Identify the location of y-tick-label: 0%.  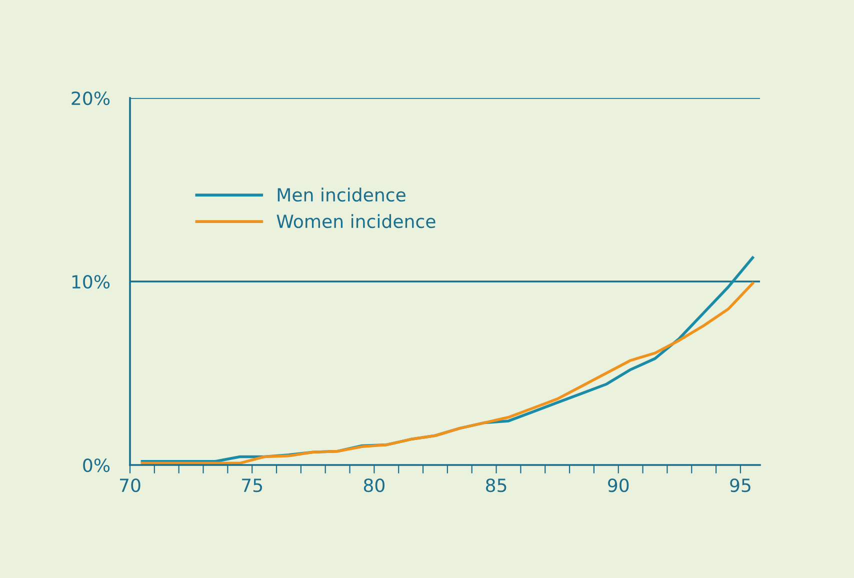
(96, 465).